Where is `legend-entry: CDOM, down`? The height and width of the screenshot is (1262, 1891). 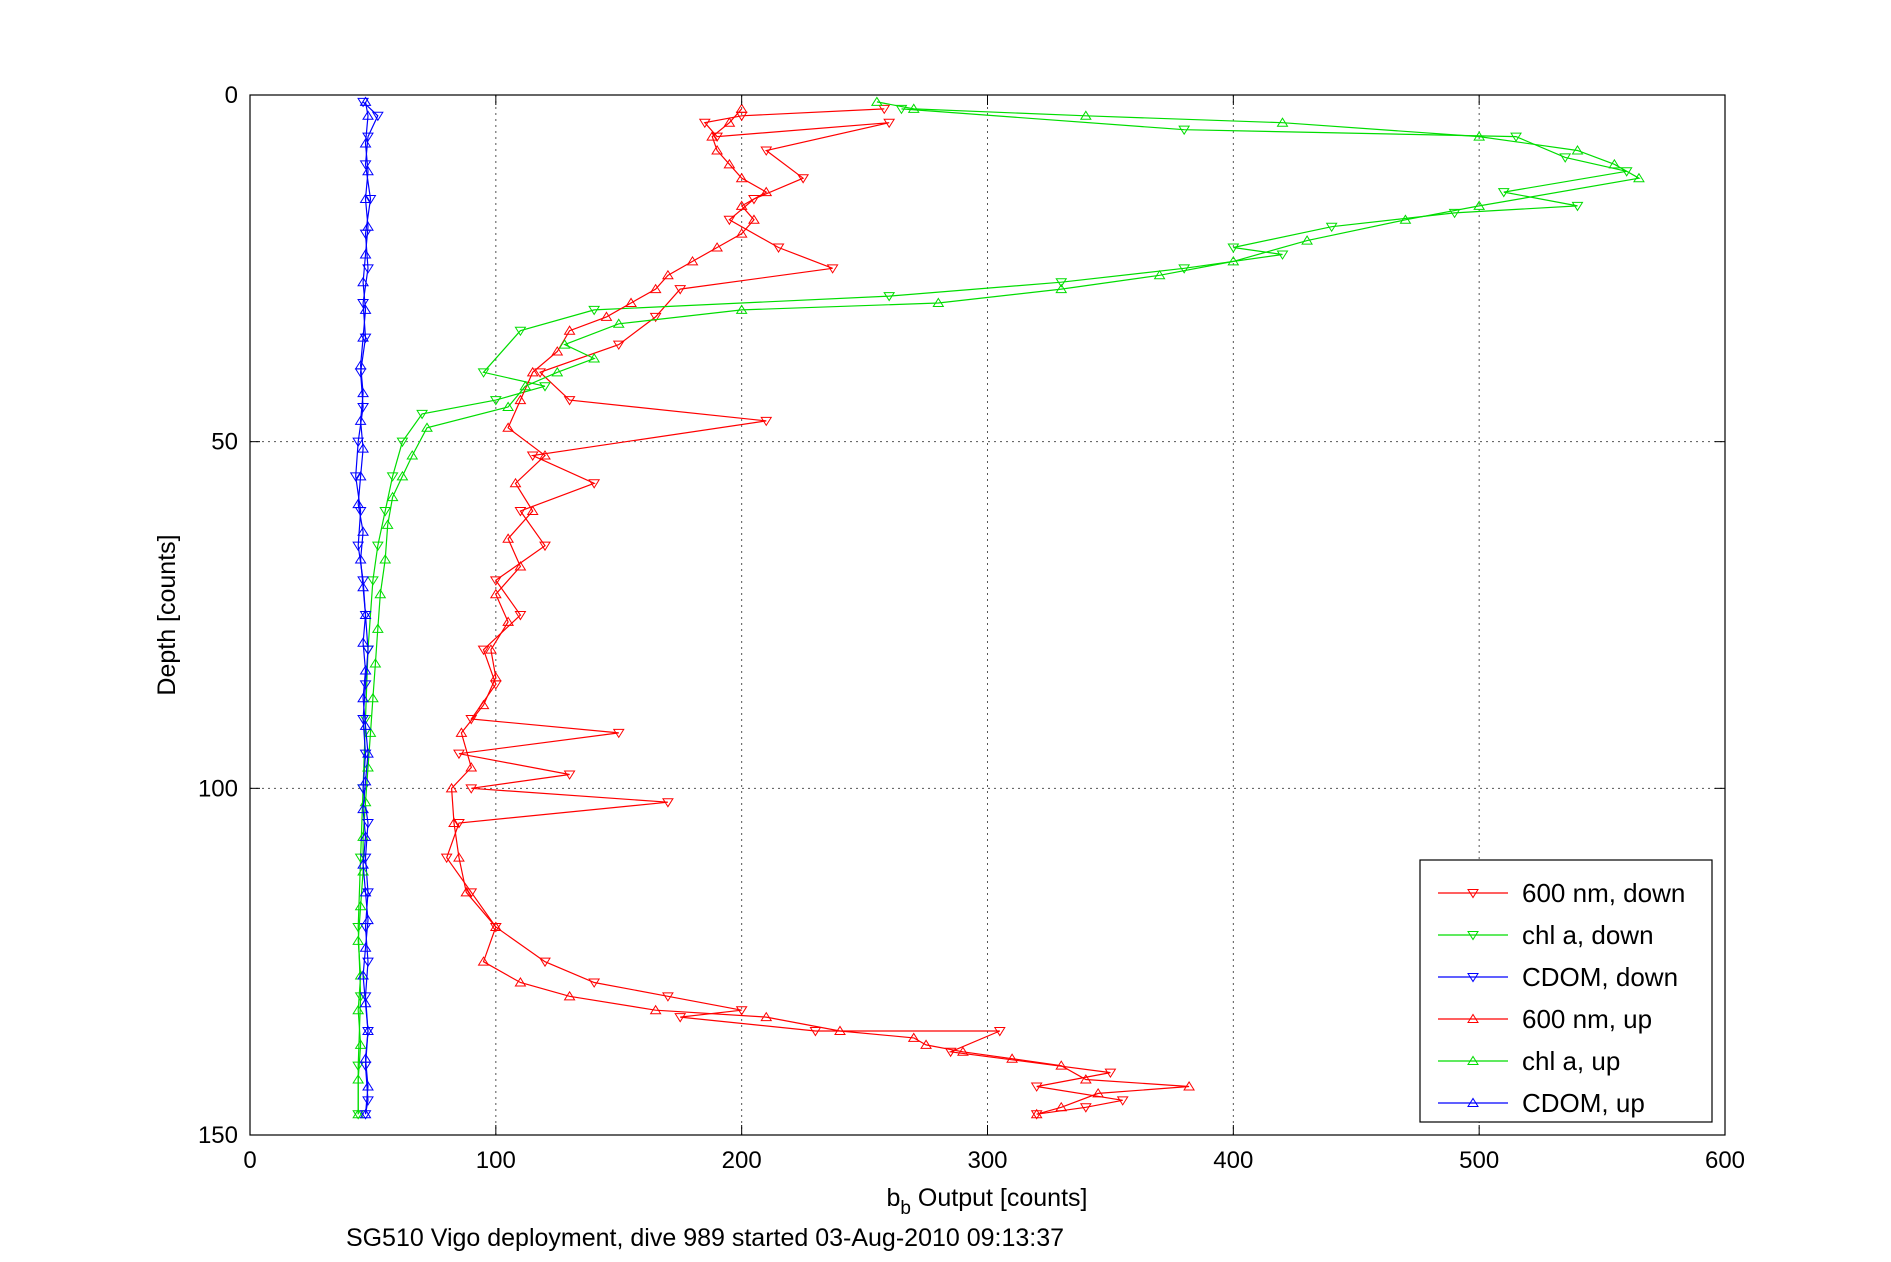
legend-entry: CDOM, down is located at coordinates (1558, 977).